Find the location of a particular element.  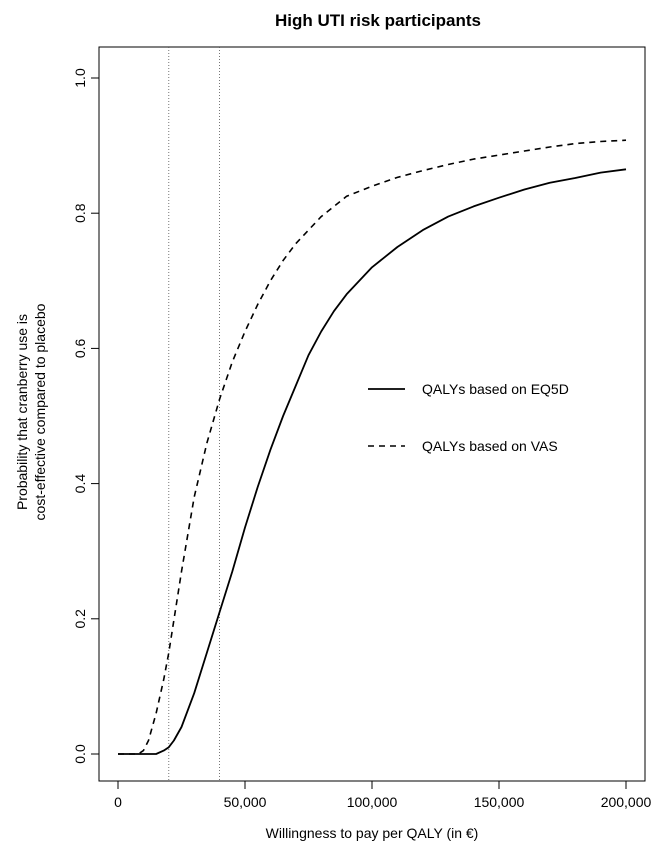

chart-title: High UTI risk participants is located at coordinates (378, 20).